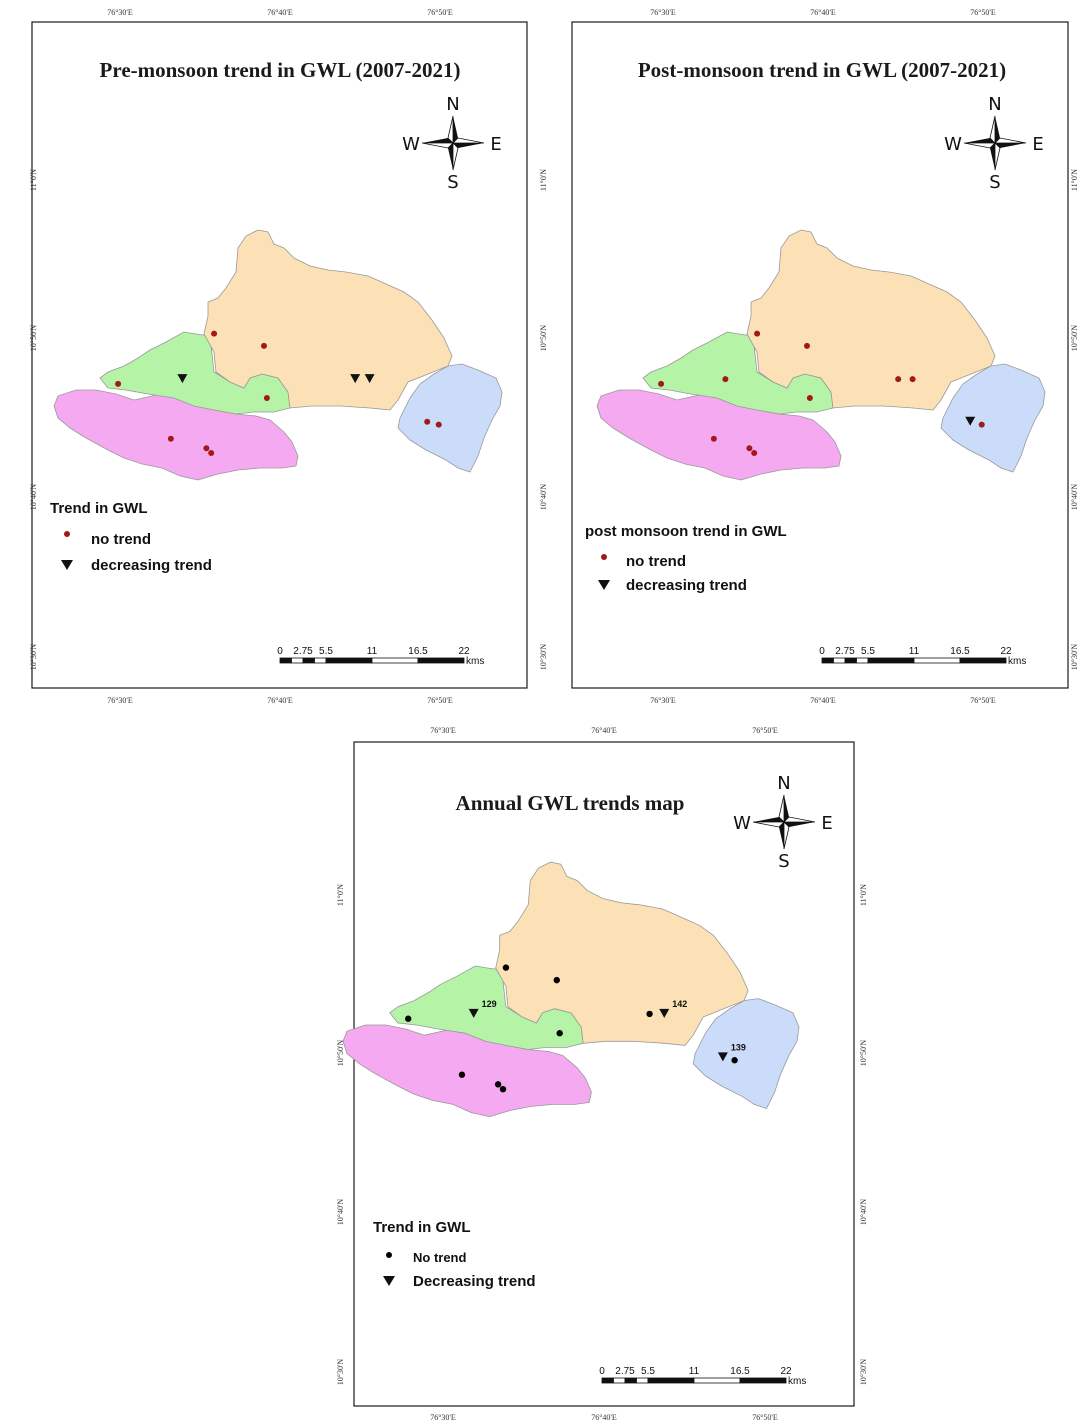 This screenshot has width=1082, height=1427. What do you see at coordinates (328, 320) in the screenshot?
I see `district-north` at bounding box center [328, 320].